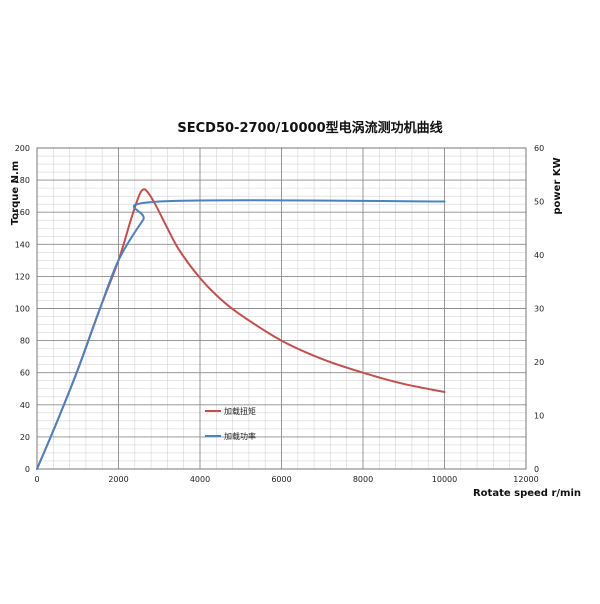  Describe the element at coordinates (230, 423) in the screenshot. I see `legend: 加载扭矩 加载功率` at that location.